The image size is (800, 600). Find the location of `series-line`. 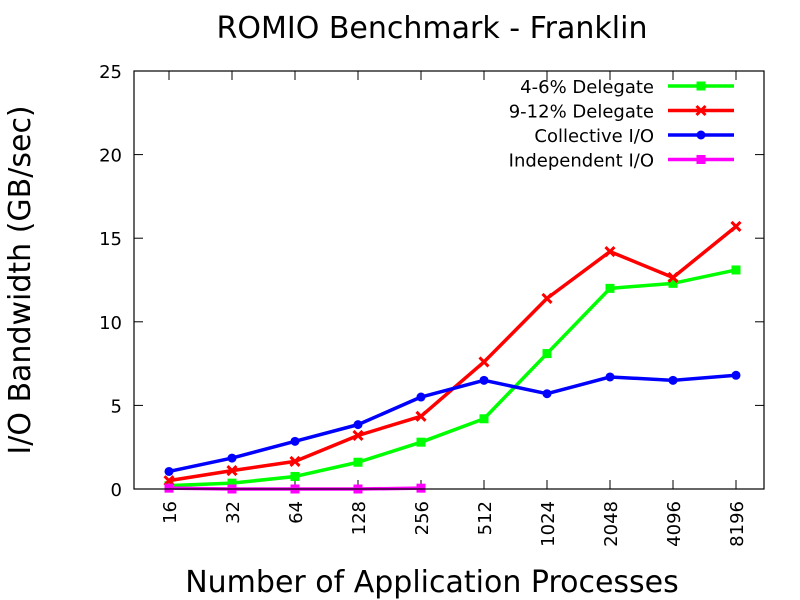

series-line is located at coordinates (452, 423).